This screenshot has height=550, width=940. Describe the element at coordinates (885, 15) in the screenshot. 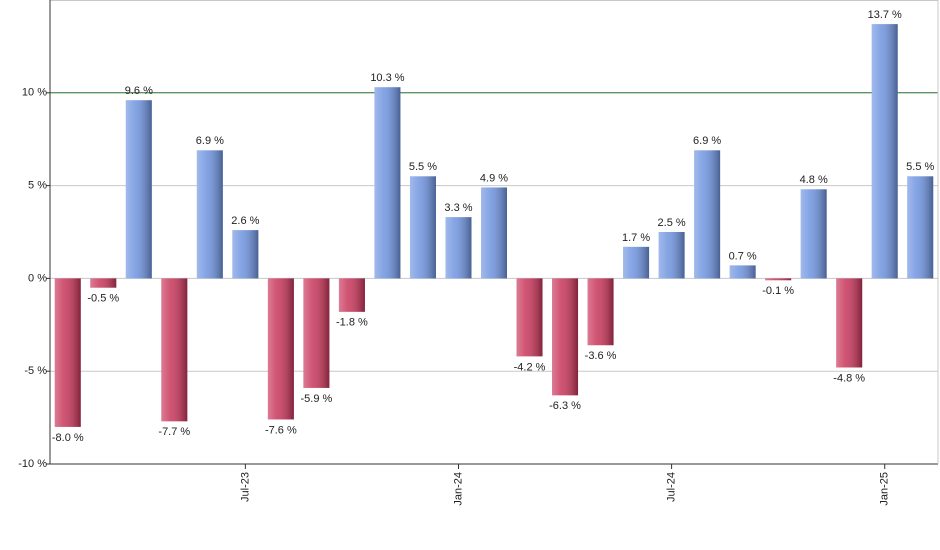

I see `value-label: 13.7 %` at that location.